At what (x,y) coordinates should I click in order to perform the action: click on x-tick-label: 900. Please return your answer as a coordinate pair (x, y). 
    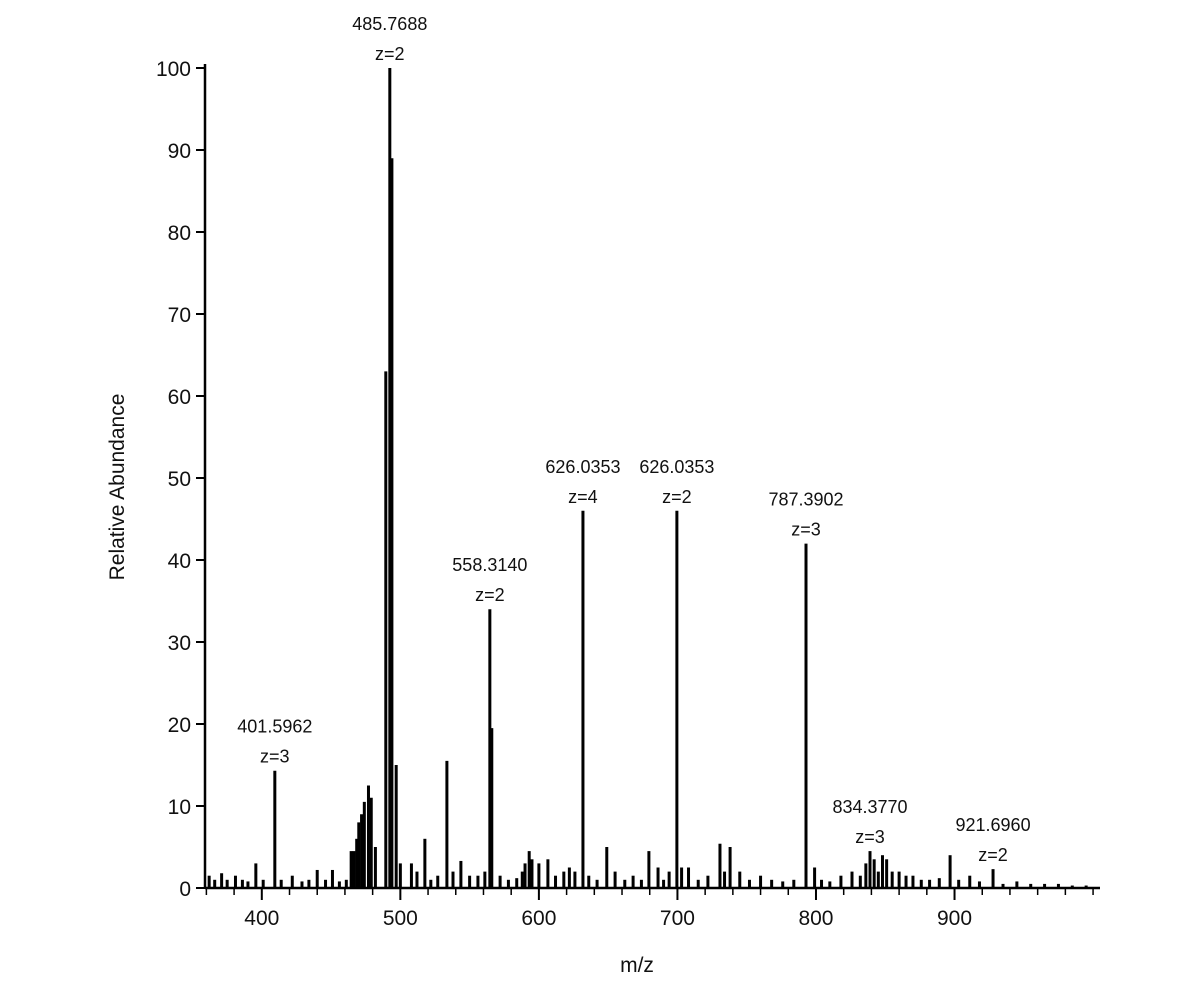
    Looking at the image, I should click on (954, 918).